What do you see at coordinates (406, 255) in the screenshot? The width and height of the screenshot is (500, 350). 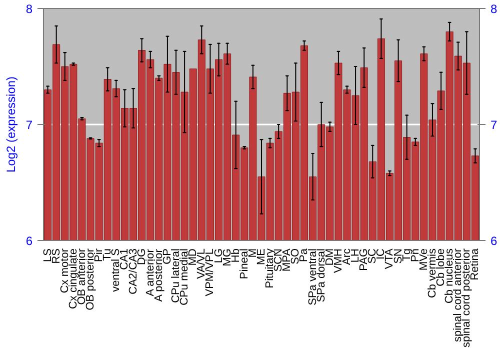 I see `x-tick-label: Tg` at bounding box center [406, 255].